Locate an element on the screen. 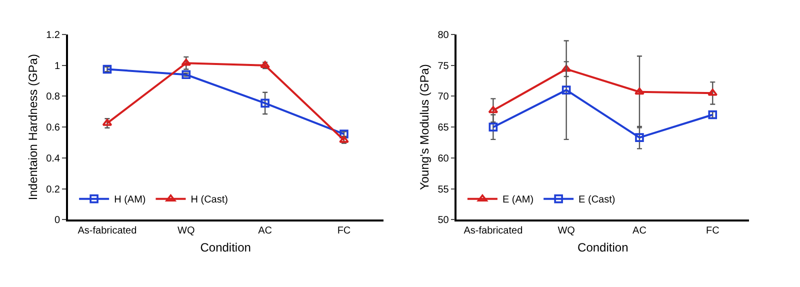 The width and height of the screenshot is (800, 287). legend-label: E (AM) is located at coordinates (518, 200).